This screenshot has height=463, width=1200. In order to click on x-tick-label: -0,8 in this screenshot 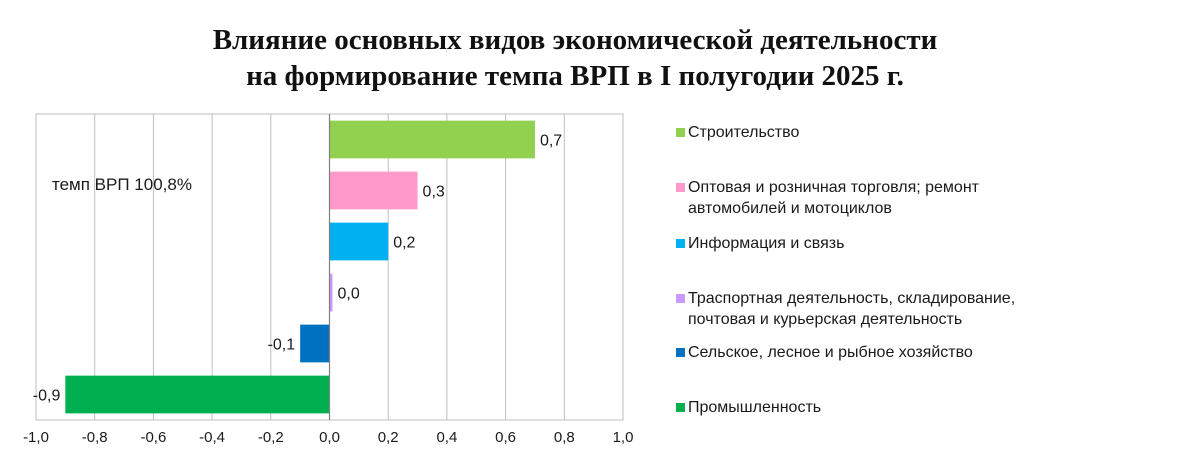, I will do `click(95, 437)`.